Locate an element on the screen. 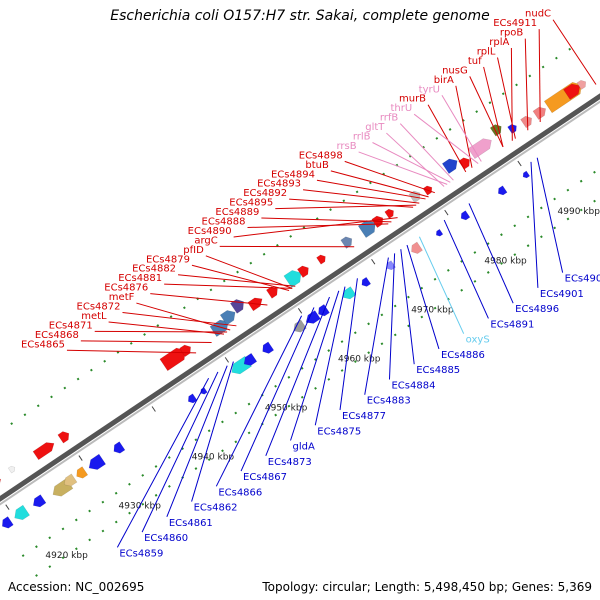 The width and height of the screenshot is (600, 600). inner-gene-label: oxyS is located at coordinates (478, 340).